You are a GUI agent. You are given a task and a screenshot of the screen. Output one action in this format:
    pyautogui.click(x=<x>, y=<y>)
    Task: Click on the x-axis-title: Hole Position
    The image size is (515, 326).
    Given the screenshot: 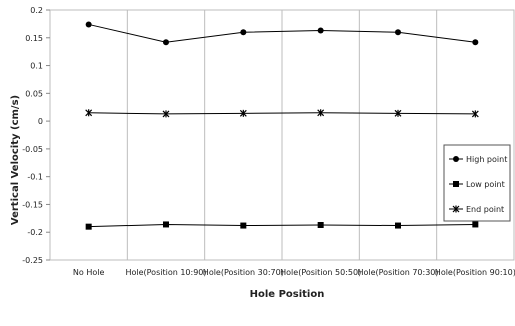 What is the action you would take?
    pyautogui.click(x=287, y=294)
    